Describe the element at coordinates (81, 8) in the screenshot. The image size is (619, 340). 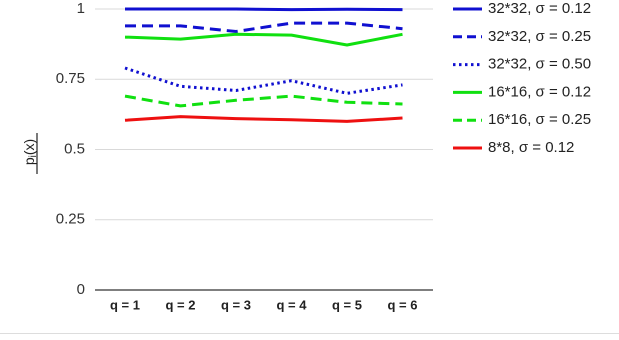
I see `y-tick-label: 1` at that location.